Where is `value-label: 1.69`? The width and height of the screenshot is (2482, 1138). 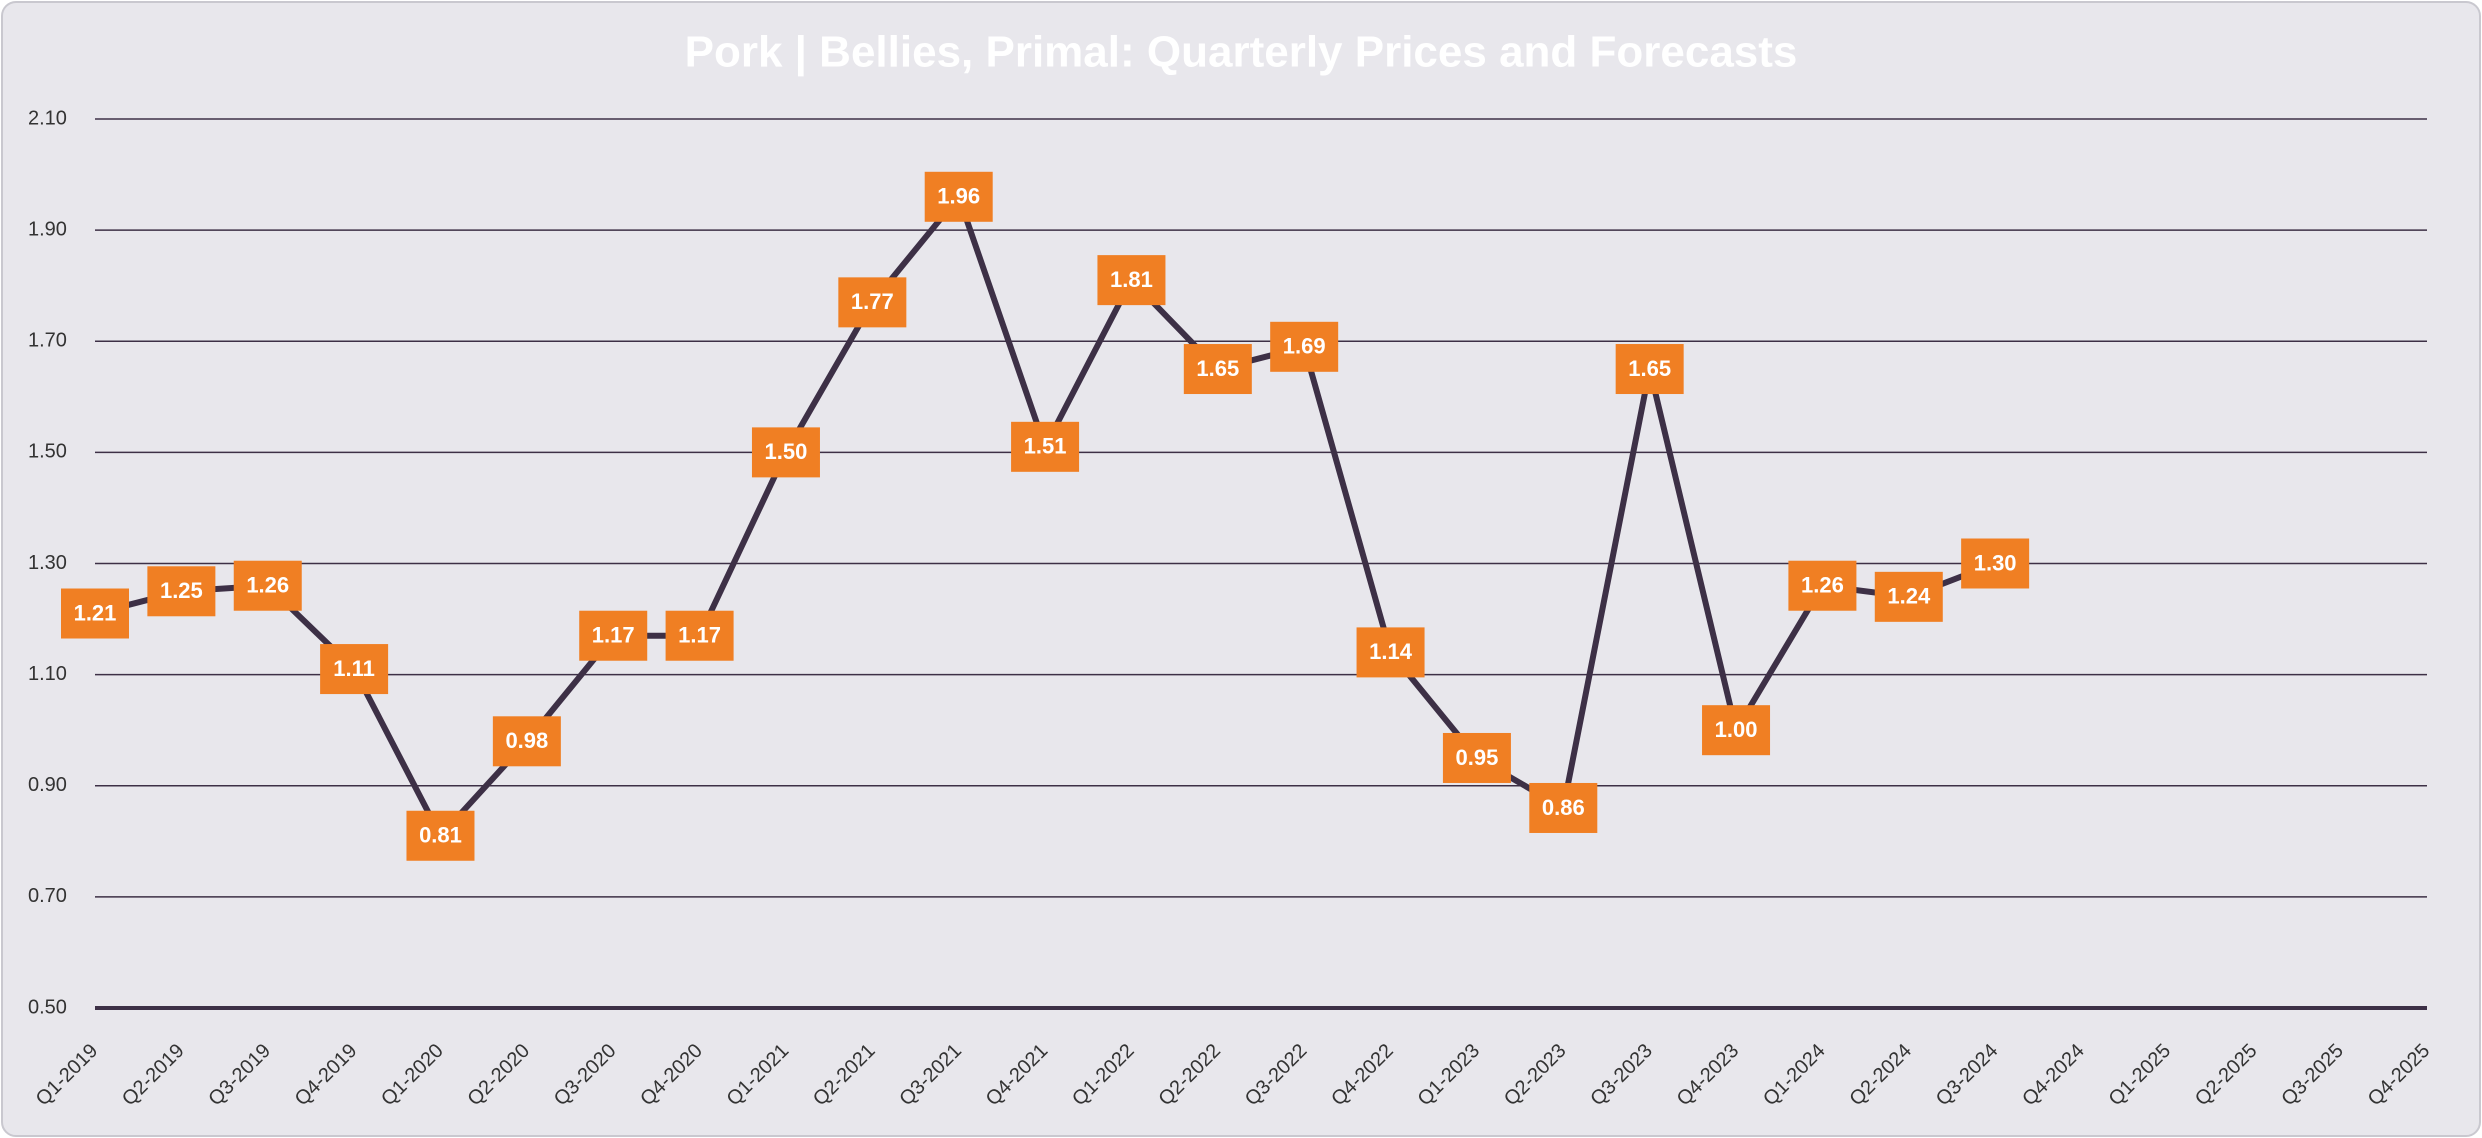 value-label: 1.69 is located at coordinates (1304, 346).